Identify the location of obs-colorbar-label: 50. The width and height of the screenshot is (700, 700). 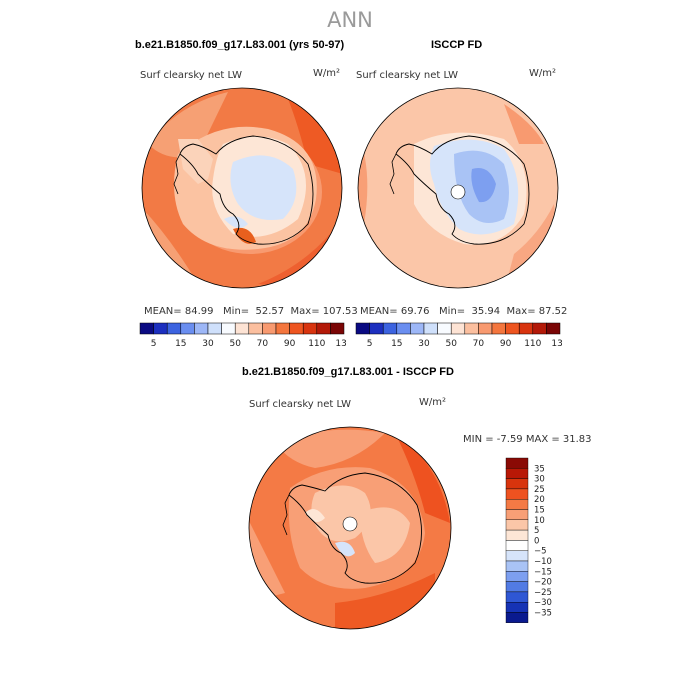
(451, 344).